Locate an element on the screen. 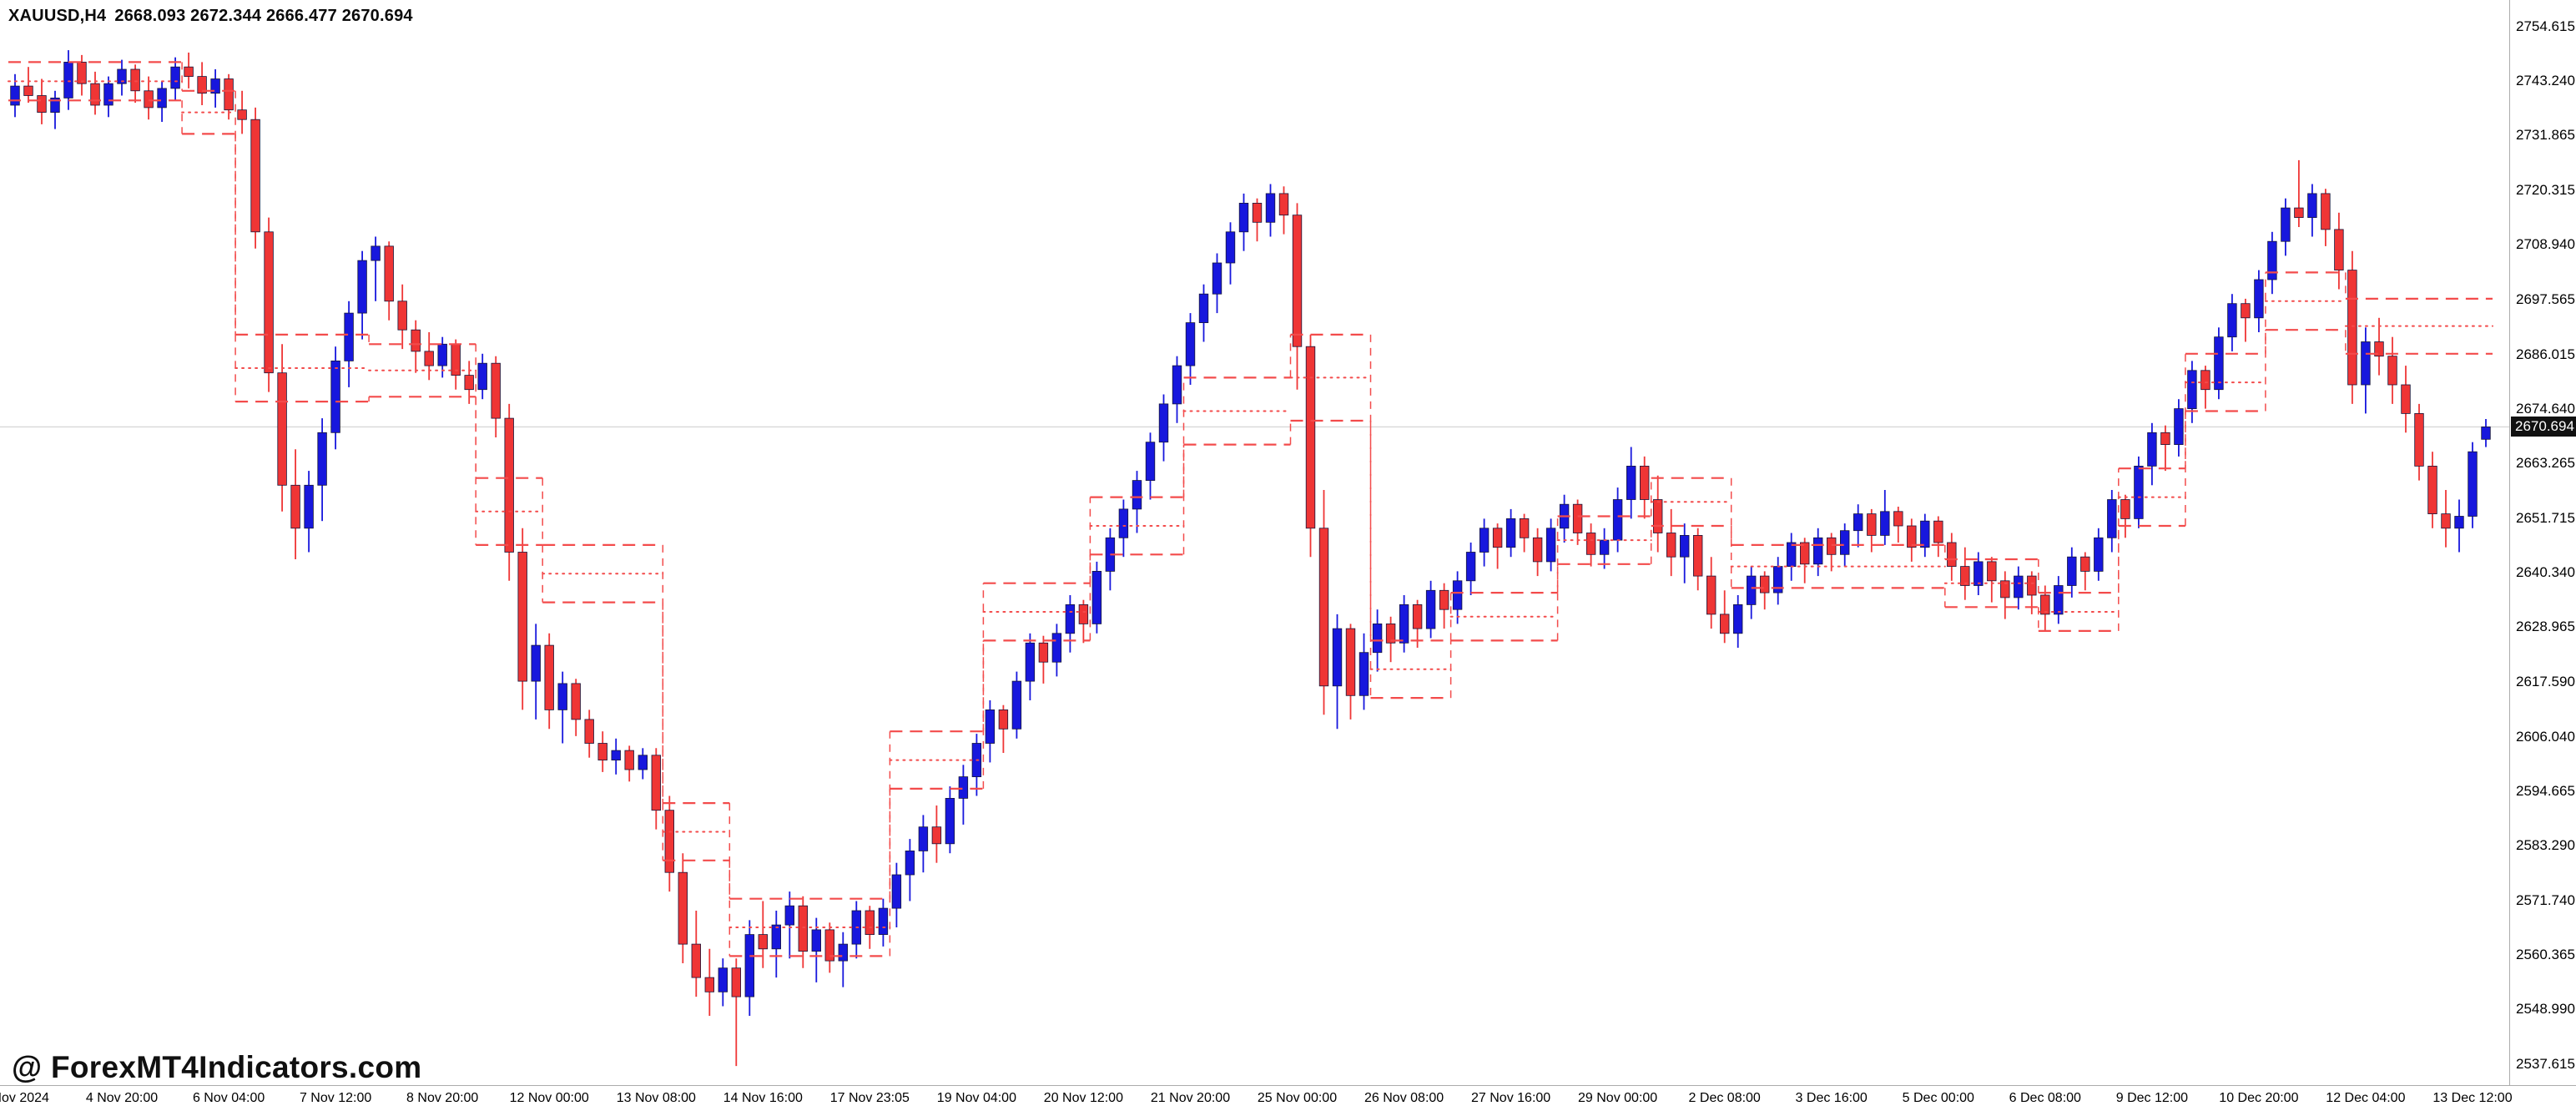 The width and height of the screenshot is (2576, 1111). price-axis-label: 2560.365 is located at coordinates (2545, 955).